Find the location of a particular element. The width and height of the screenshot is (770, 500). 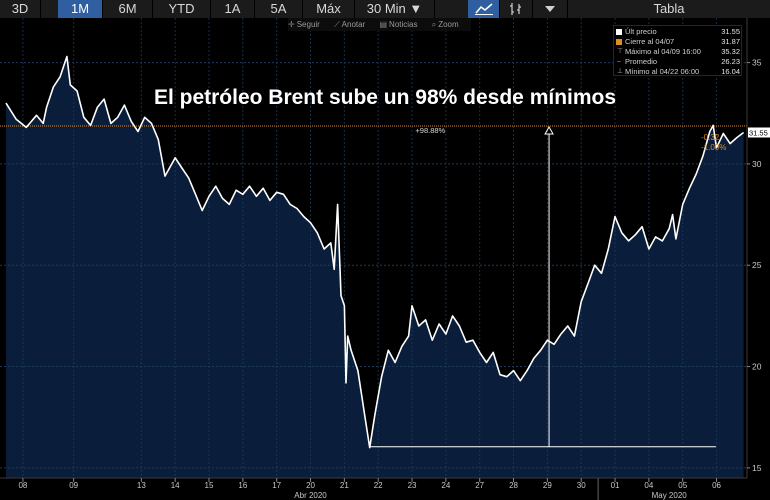

annotate-tool: ⟋ Anotar is located at coordinates (352, 24).